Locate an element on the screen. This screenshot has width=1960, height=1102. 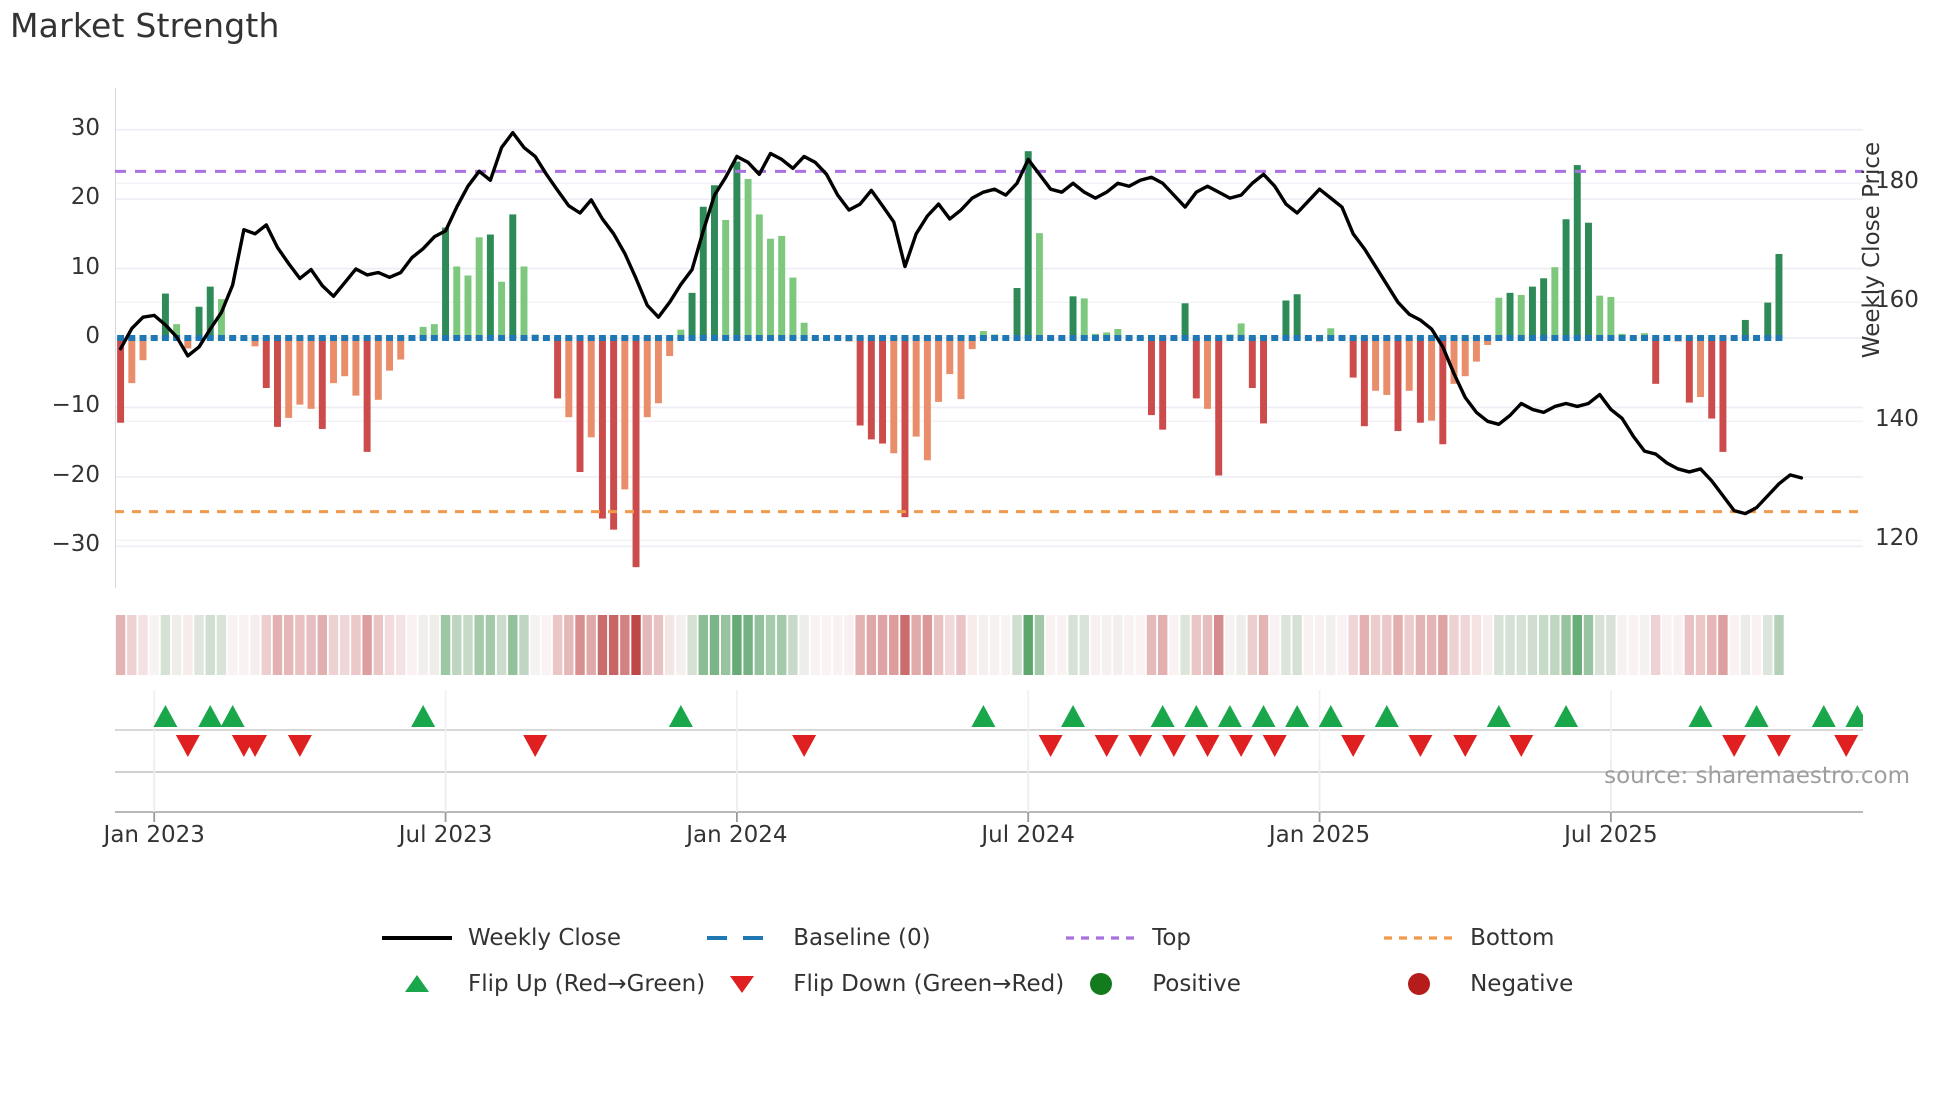
legend-label: Flip Down (Green→Red) is located at coordinates (929, 984).